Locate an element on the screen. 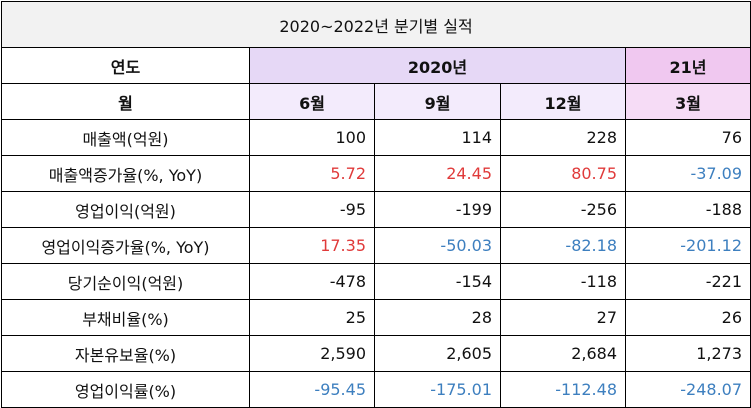 This screenshot has width=751, height=408. value-cell: 17.35 is located at coordinates (312, 245).